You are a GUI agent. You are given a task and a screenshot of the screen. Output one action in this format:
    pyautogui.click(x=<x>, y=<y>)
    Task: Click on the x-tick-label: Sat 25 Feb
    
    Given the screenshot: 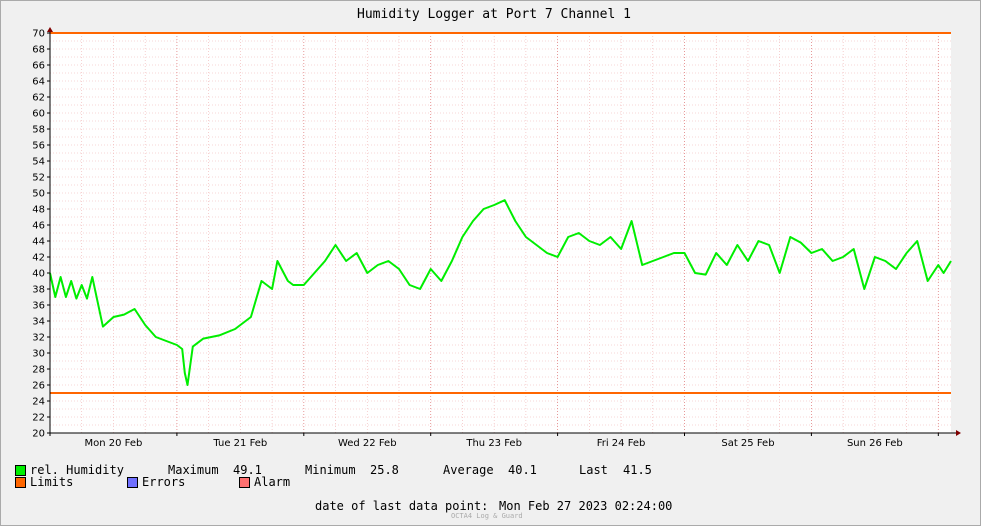 What is the action you would take?
    pyautogui.click(x=747, y=443)
    